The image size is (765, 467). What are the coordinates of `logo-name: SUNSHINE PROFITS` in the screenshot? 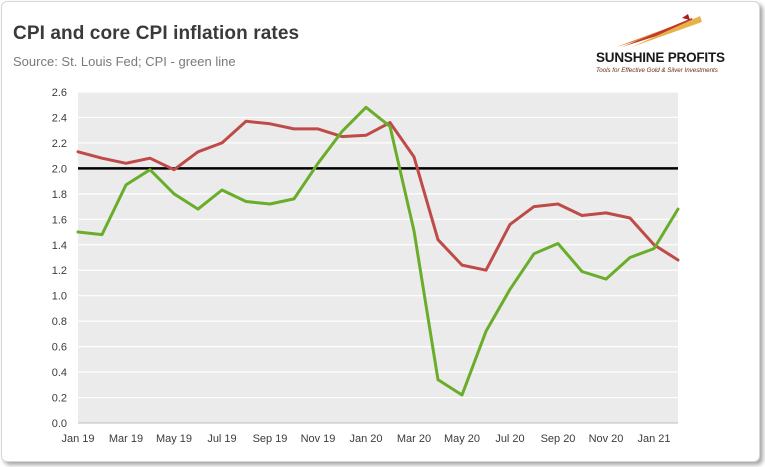 It's located at (660, 57).